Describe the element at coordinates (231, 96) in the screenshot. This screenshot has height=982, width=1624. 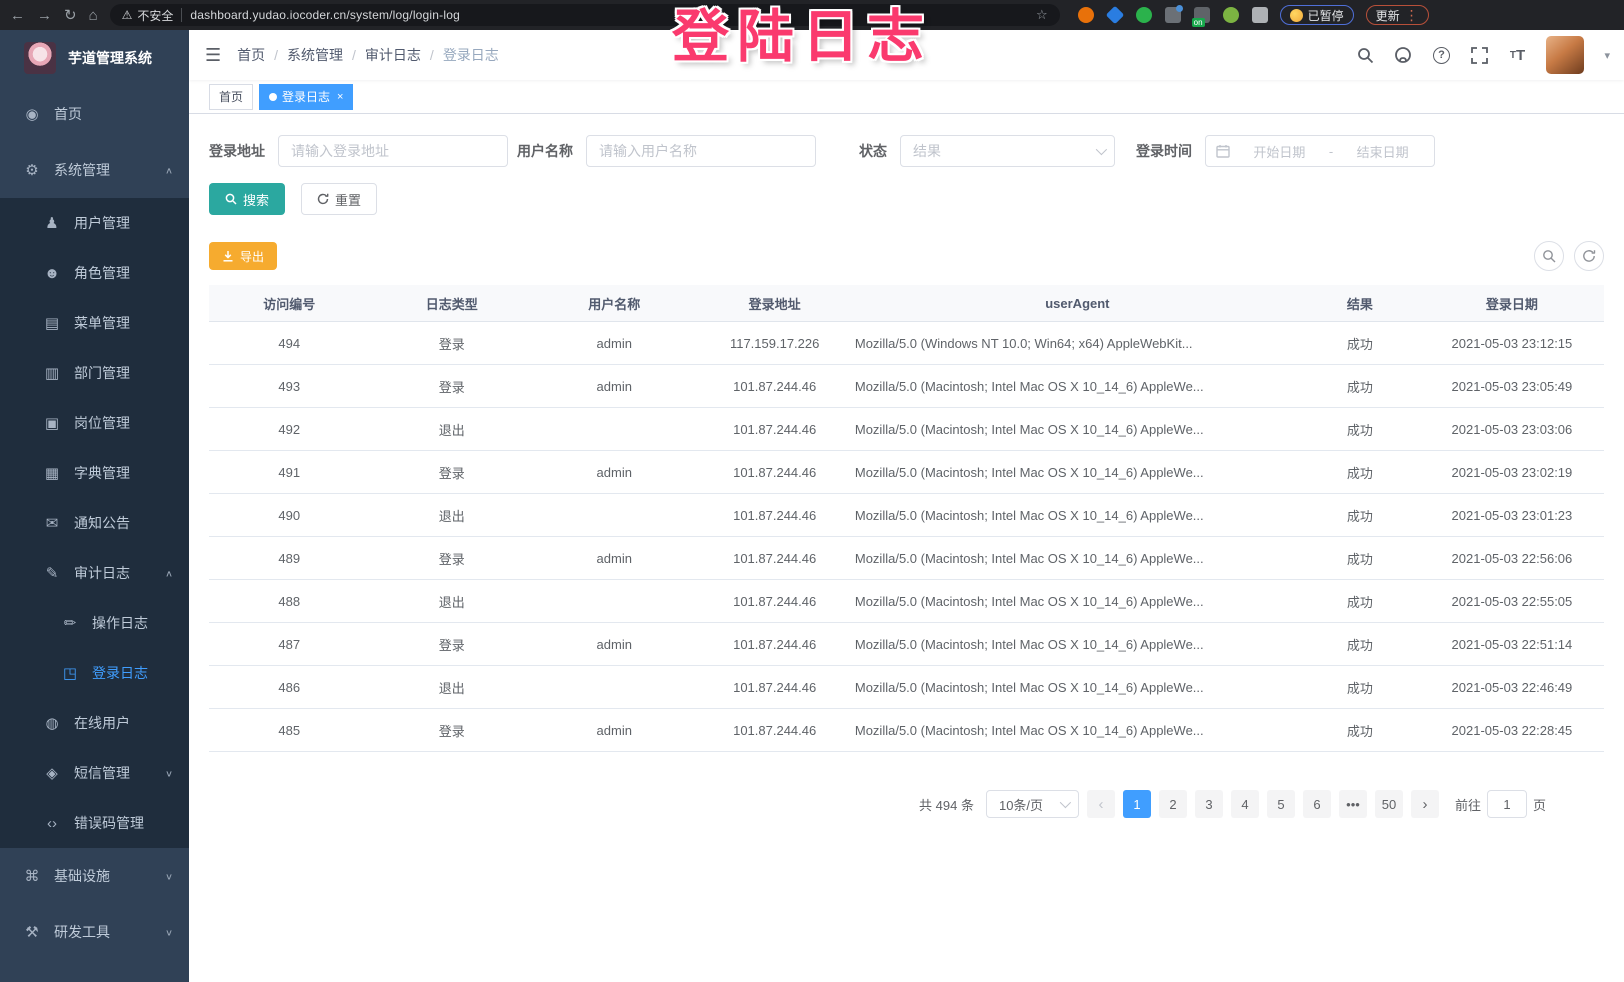
I see `tag-首页: 首页` at that location.